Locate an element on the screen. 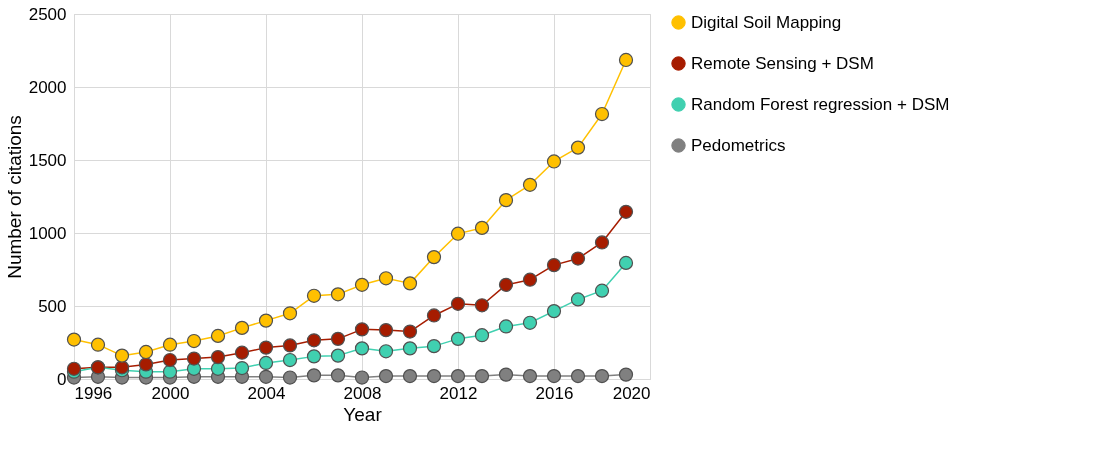 Image resolution: width=1095 pixels, height=460 pixels. y-tick-label: 1500 is located at coordinates (47, 160).